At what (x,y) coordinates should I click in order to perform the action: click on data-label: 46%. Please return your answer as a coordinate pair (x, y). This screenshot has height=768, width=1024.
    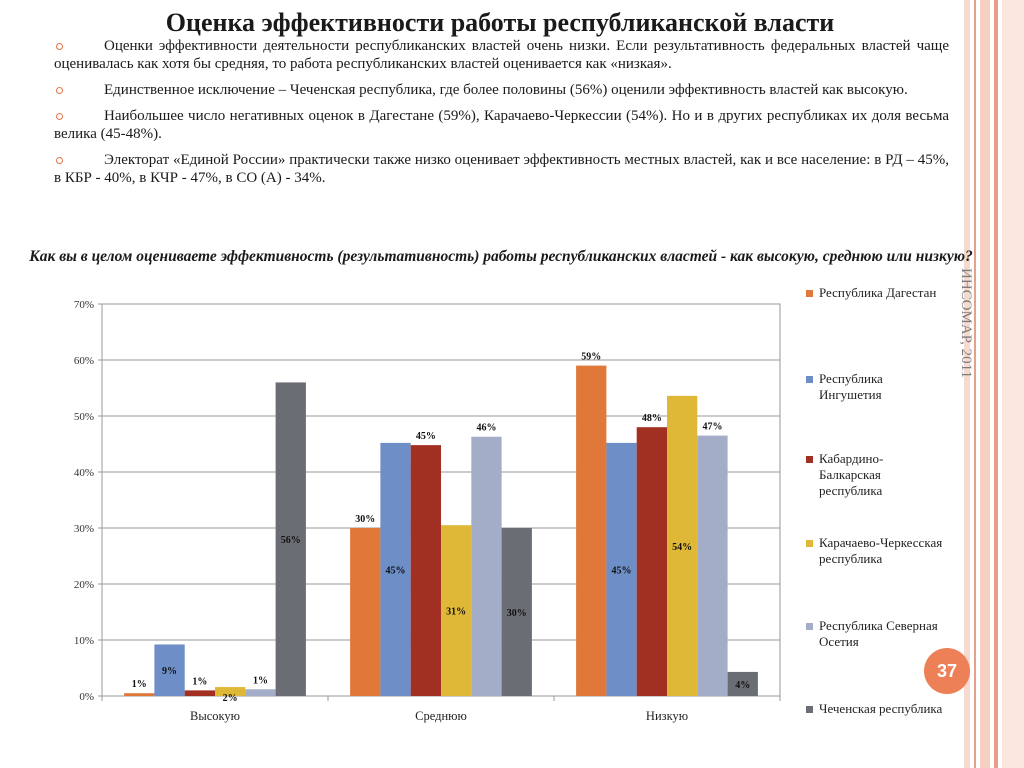
    Looking at the image, I should click on (486, 428).